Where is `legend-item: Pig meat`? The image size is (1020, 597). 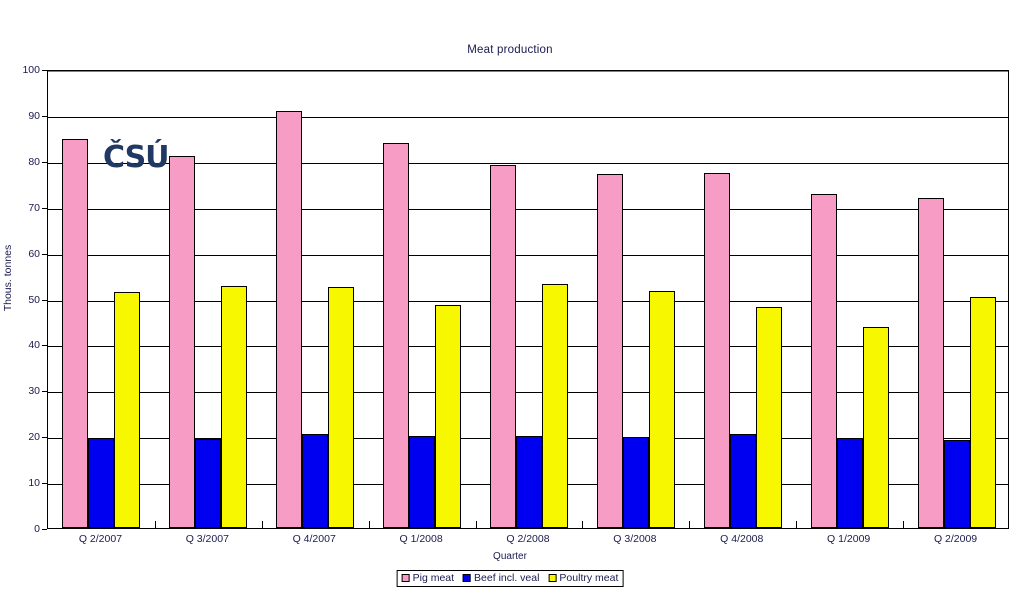 legend-item: Pig meat is located at coordinates (428, 578).